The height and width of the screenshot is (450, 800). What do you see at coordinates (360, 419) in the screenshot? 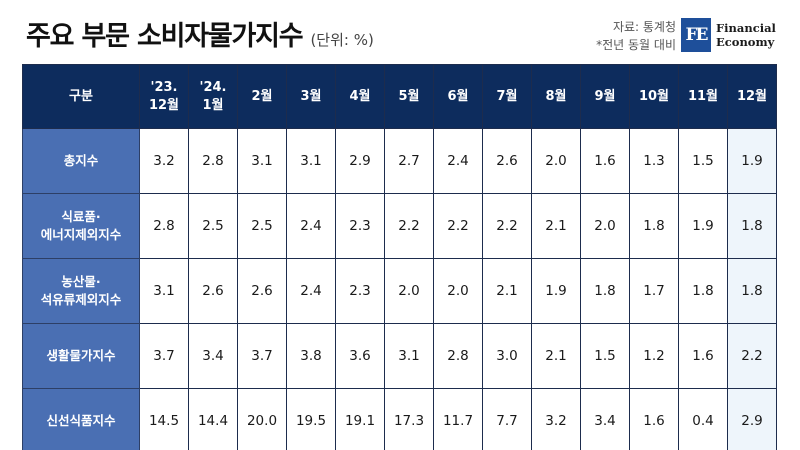
I see `value-cell: 19.1` at bounding box center [360, 419].